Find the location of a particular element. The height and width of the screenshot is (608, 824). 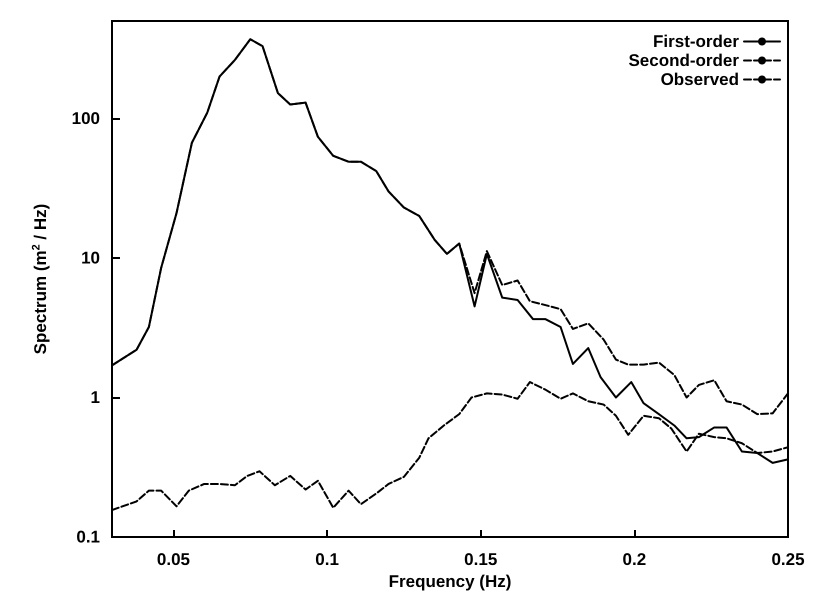

x-tick-label: 0.25 is located at coordinates (788, 559).